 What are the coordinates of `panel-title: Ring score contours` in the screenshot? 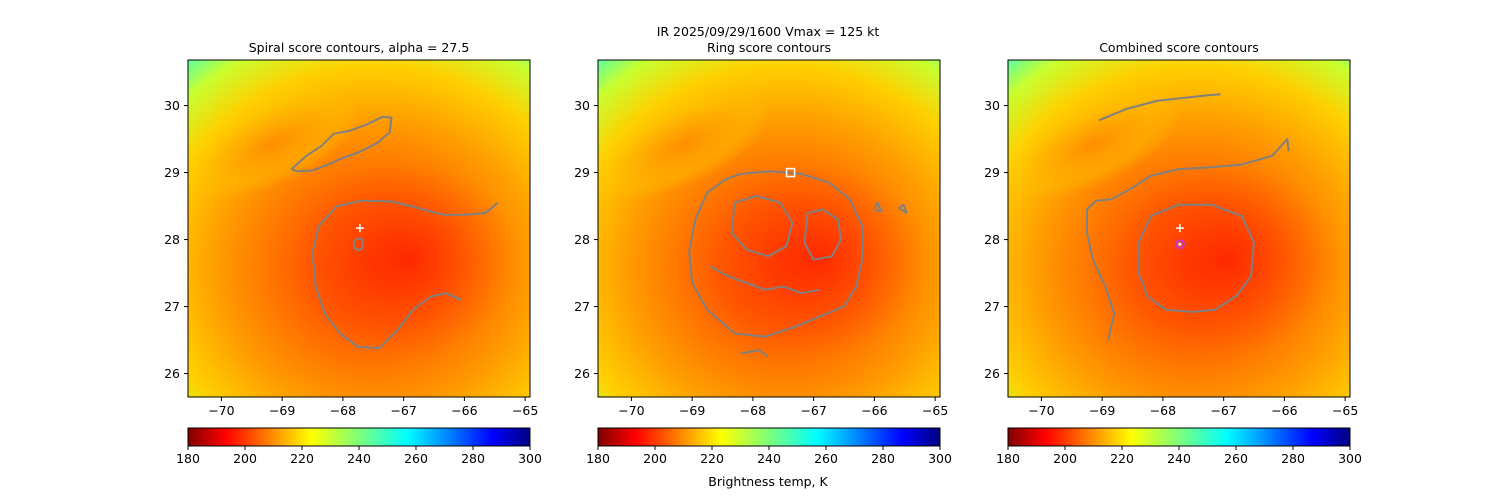 It's located at (769, 47).